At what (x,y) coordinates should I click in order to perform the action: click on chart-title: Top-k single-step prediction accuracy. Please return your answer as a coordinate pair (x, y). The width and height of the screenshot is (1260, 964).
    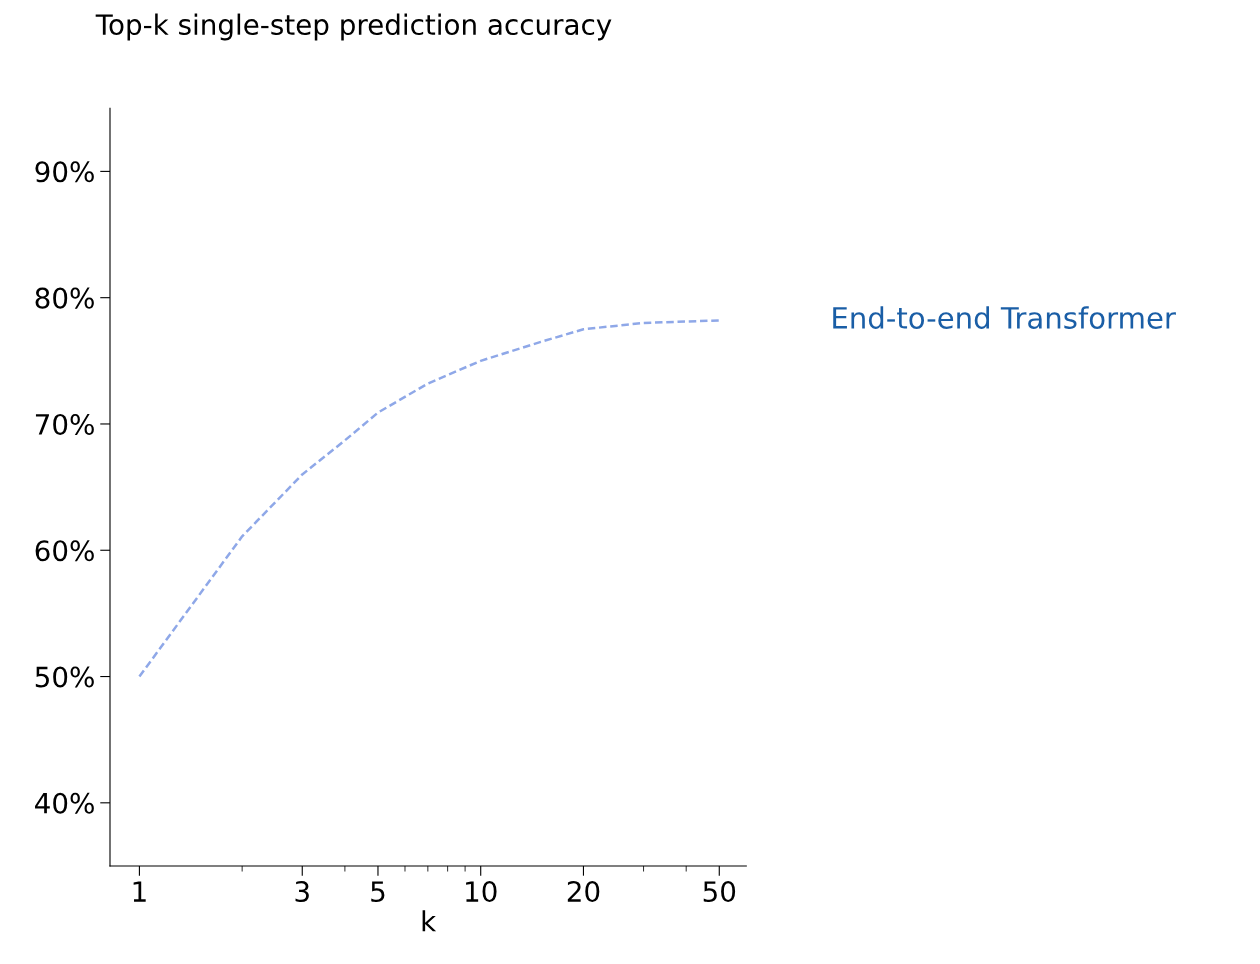
    Looking at the image, I should click on (353, 27).